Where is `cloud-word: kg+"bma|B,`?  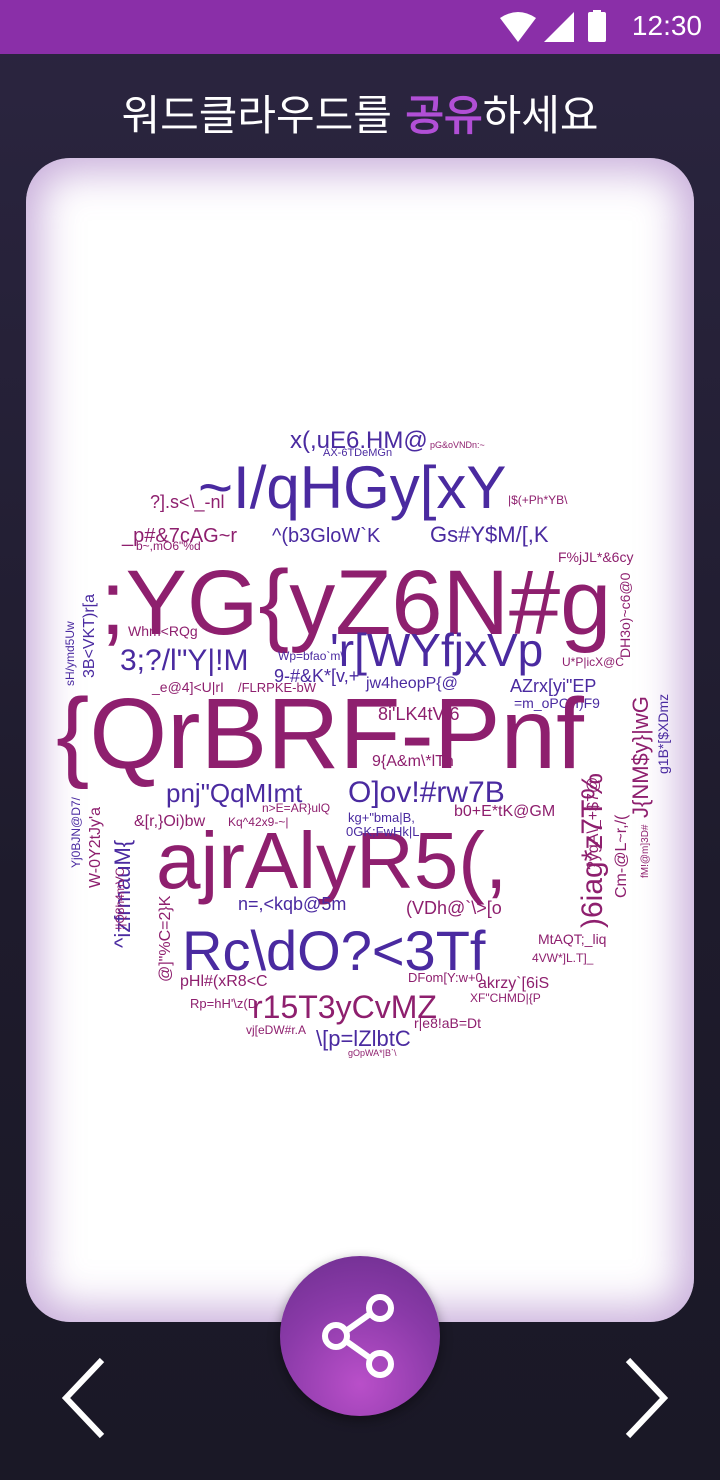
cloud-word: kg+"bma|B, is located at coordinates (381, 817).